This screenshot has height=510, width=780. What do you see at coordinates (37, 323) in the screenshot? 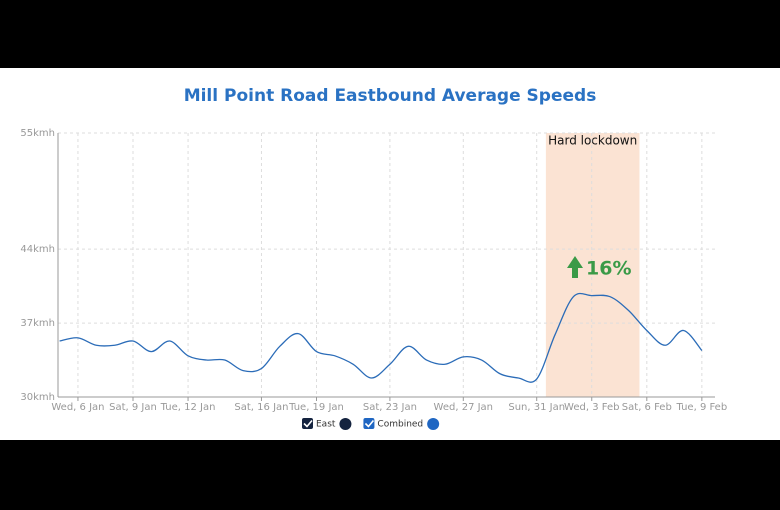
I see `y-tick-label: 37kmh` at bounding box center [37, 323].